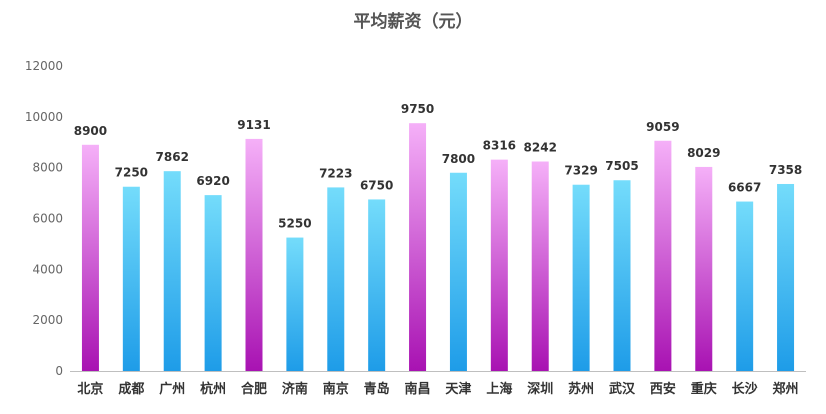 This screenshot has width=826, height=414. What do you see at coordinates (47, 320) in the screenshot?
I see `y-tick-label: 2000` at bounding box center [47, 320].